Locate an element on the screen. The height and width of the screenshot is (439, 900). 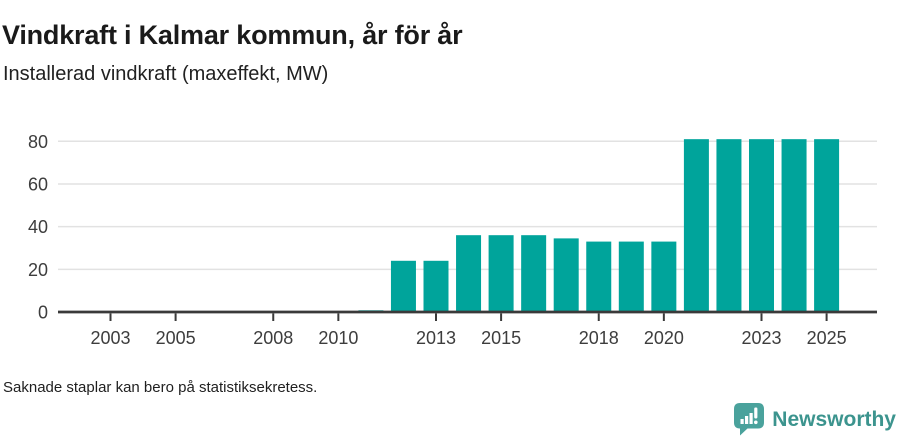
x-tick-label: 2020 is located at coordinates (664, 338).